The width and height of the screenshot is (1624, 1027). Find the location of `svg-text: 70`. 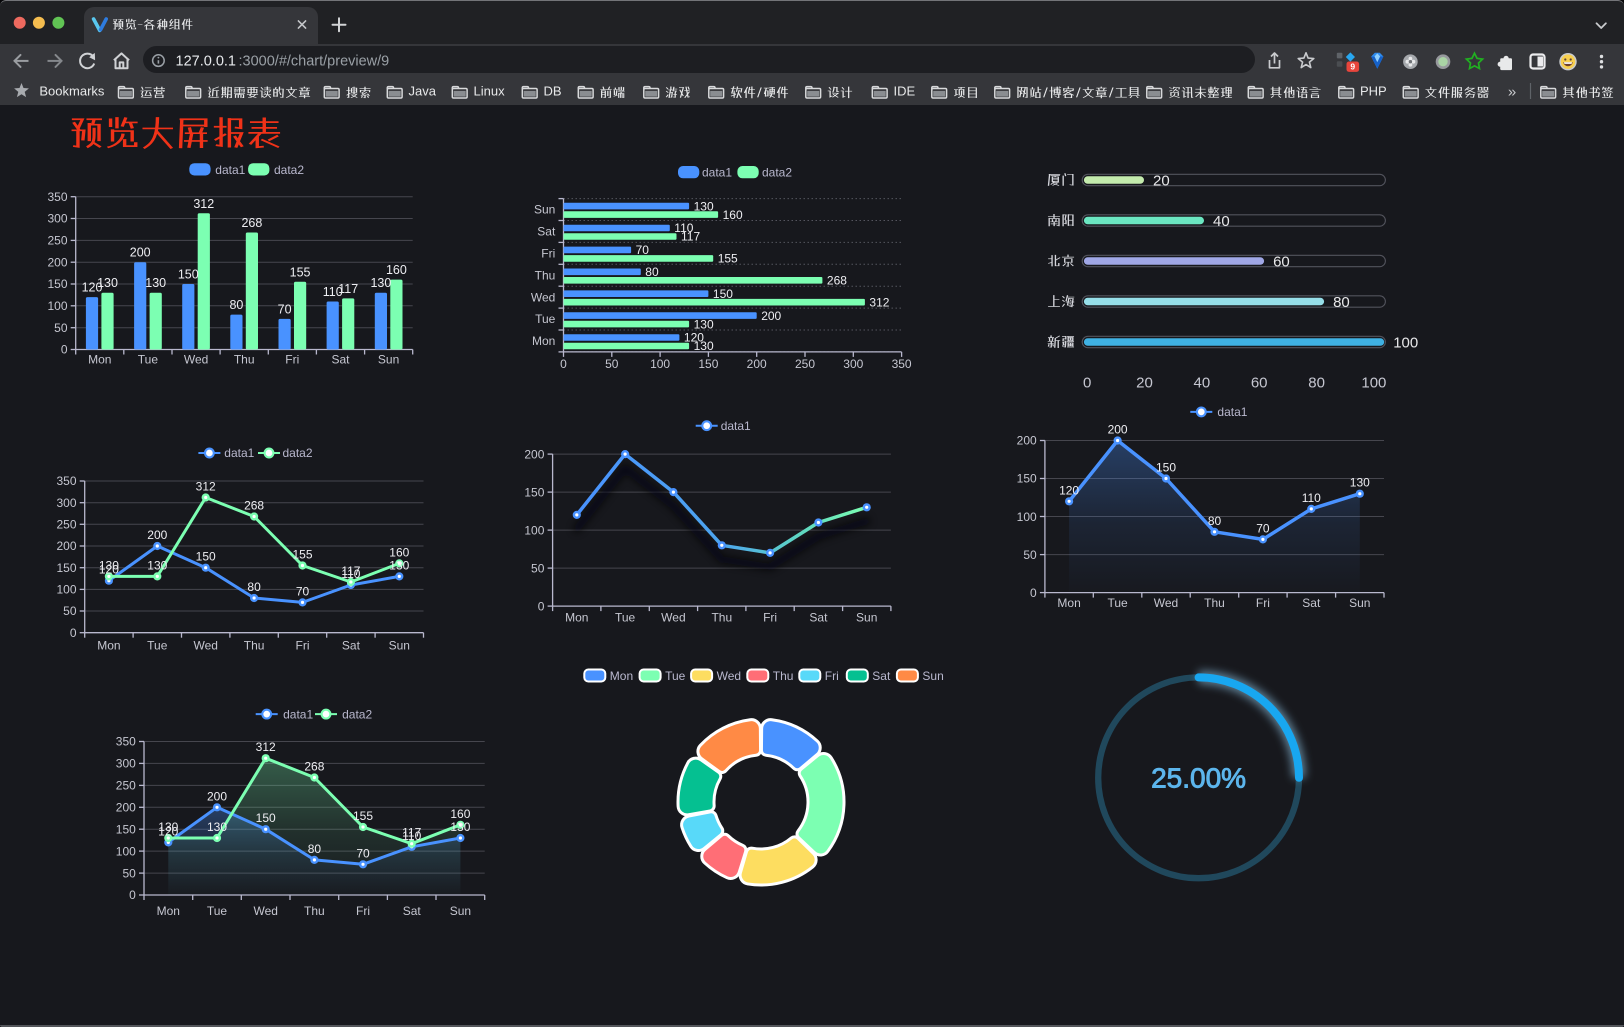

svg-text: 70 is located at coordinates (285, 309).